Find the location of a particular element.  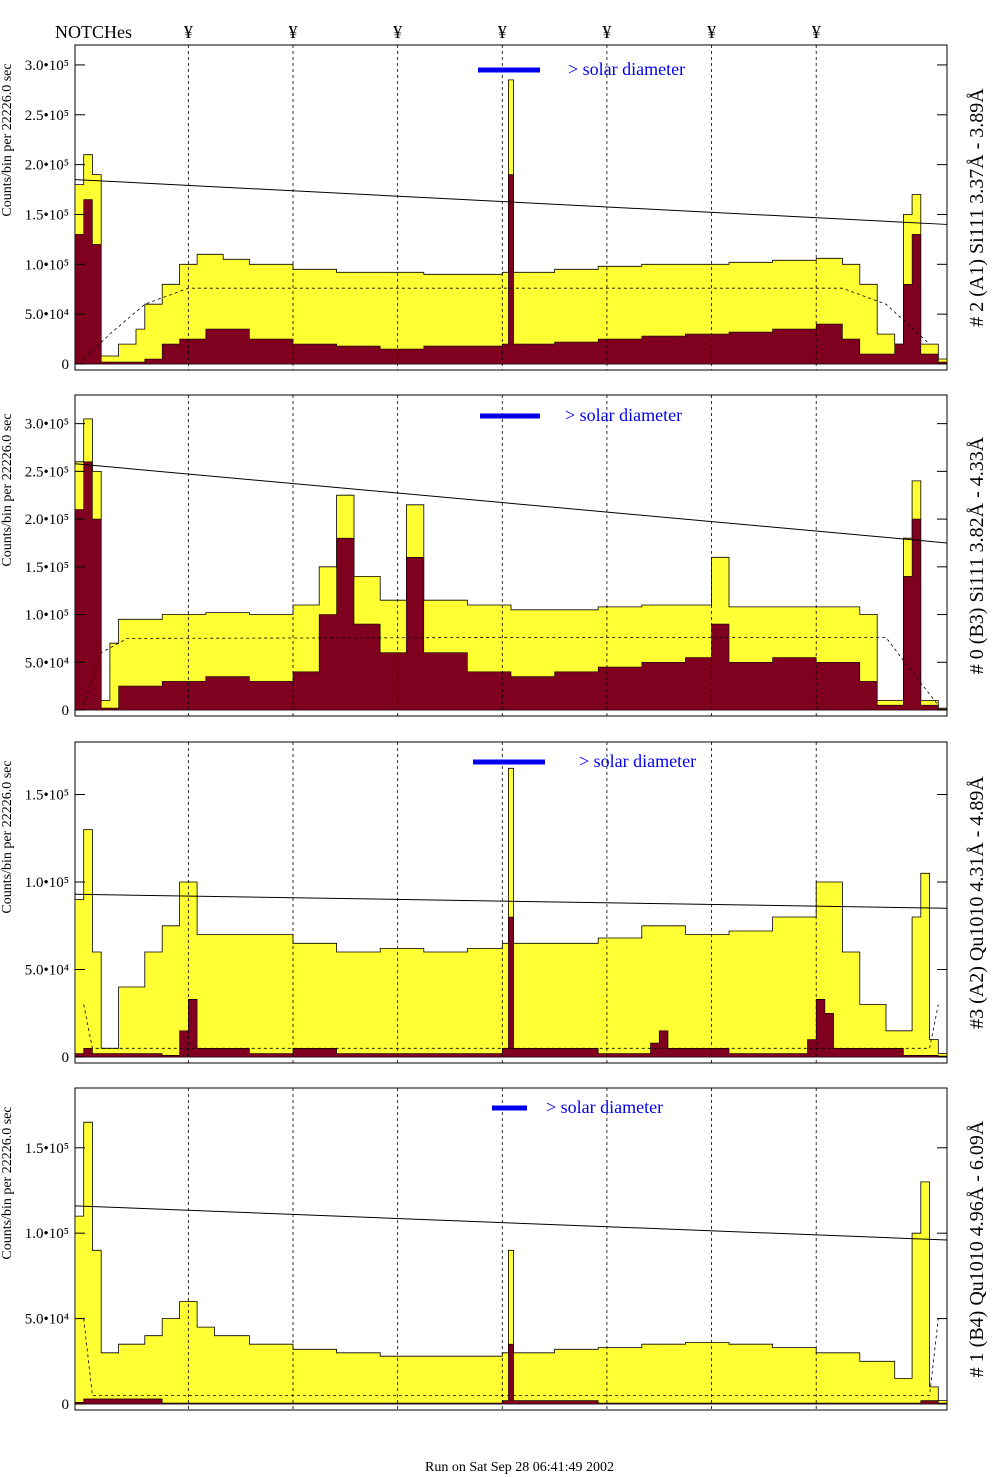

run-stamp: Run on Sat Sep 28 06:41:49 2002 is located at coordinates (519, 1467).